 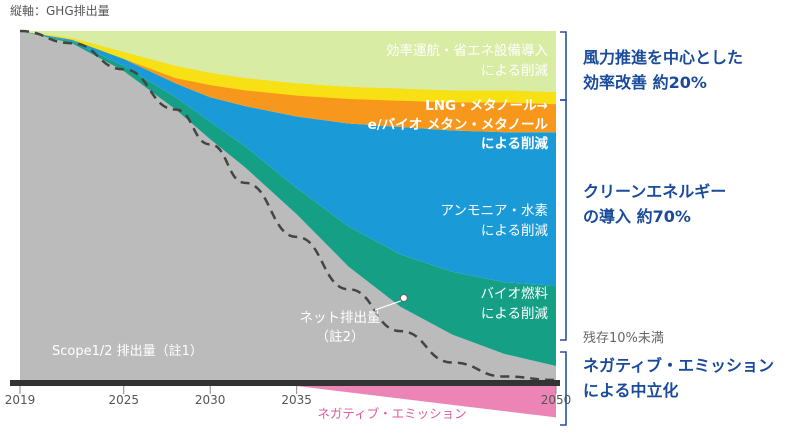 What do you see at coordinates (563, 66) in the screenshot?
I see `bracket-efficiency` at bounding box center [563, 66].